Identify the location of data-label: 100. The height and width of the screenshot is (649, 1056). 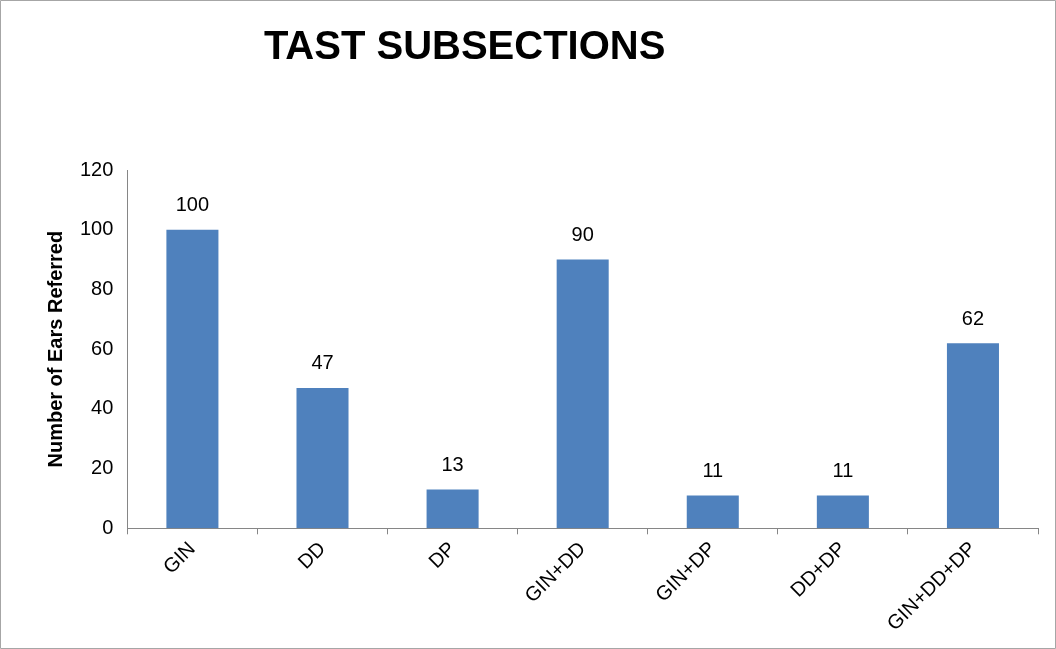
(192, 204).